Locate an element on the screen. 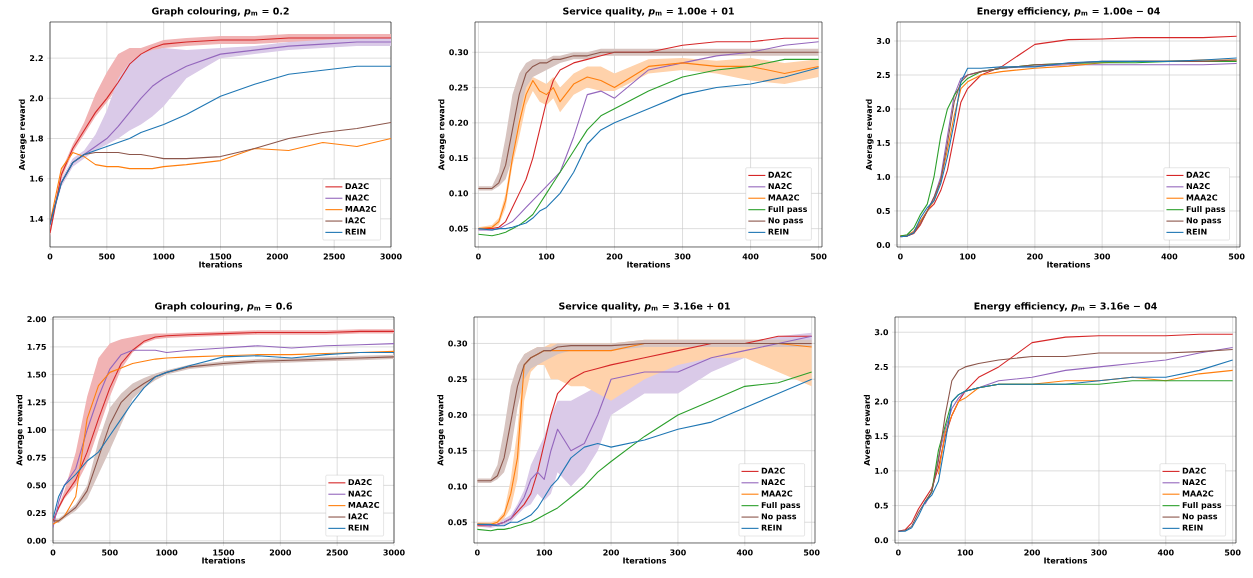 The image size is (1253, 578). chart-title: Energy efficiency, p$_{m}$ = 3.16e − 04 is located at coordinates (1065, 307).